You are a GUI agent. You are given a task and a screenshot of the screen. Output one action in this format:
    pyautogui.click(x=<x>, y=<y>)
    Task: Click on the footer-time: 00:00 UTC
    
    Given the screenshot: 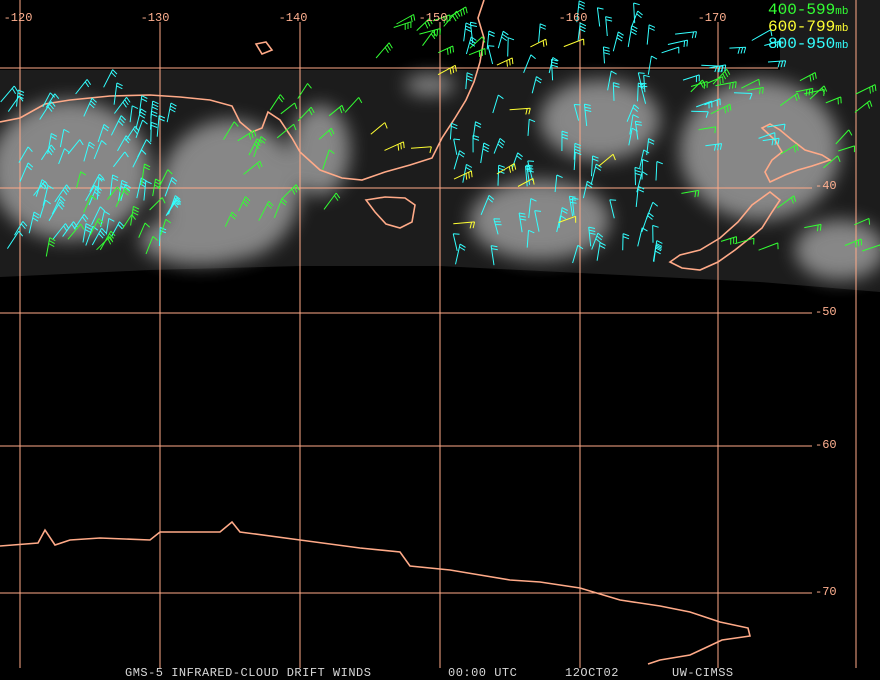 What is the action you would take?
    pyautogui.click(x=482, y=673)
    